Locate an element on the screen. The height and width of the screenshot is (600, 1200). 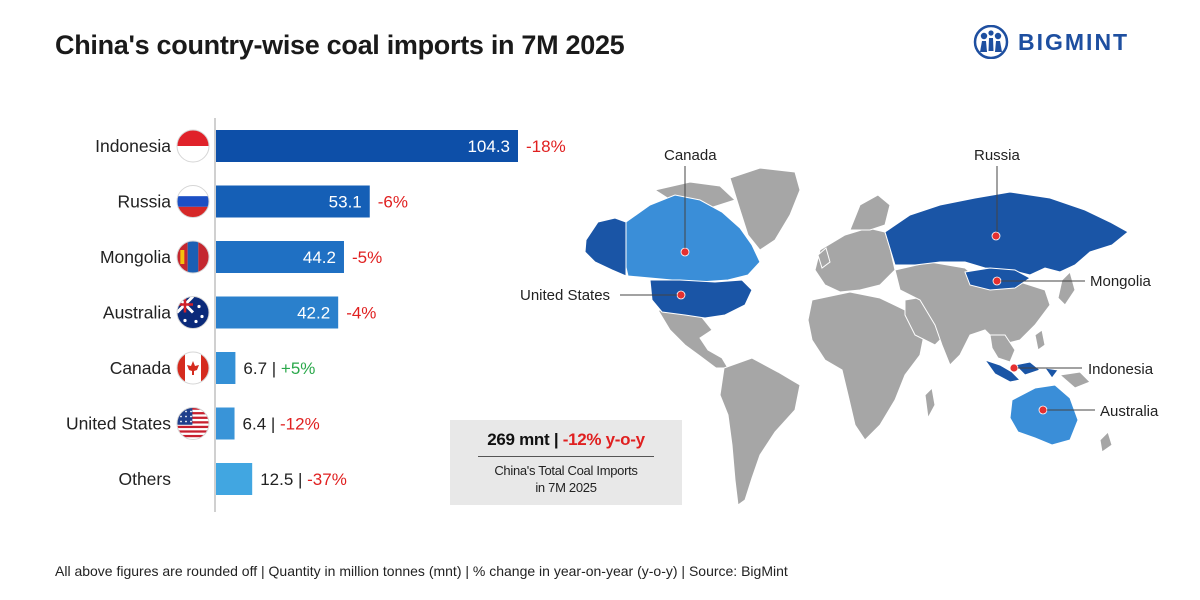
russia-marker is located at coordinates (996, 236).